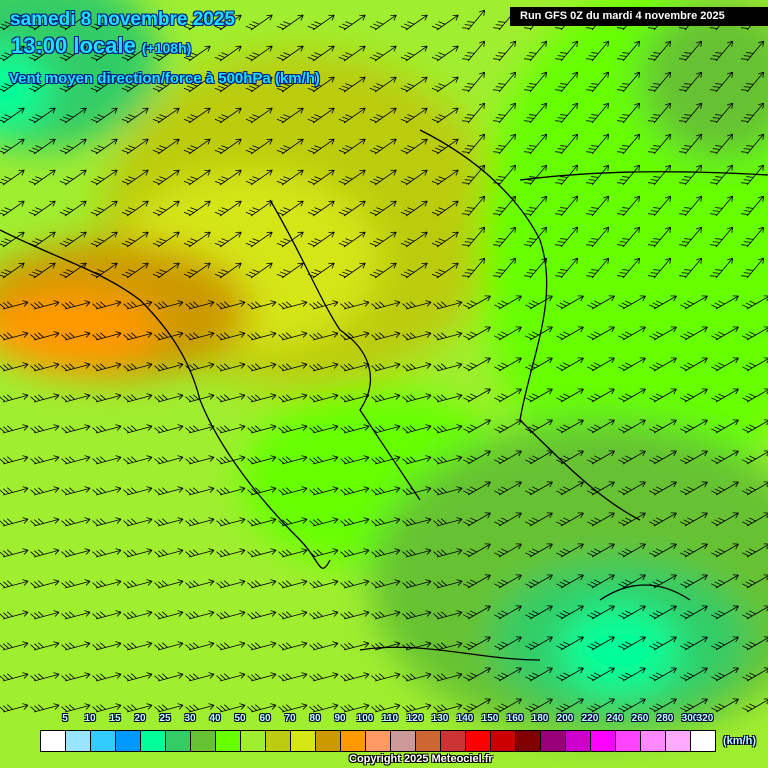 The width and height of the screenshot is (768, 768). What do you see at coordinates (515, 718) in the screenshot?
I see `legend-label: 160` at bounding box center [515, 718].